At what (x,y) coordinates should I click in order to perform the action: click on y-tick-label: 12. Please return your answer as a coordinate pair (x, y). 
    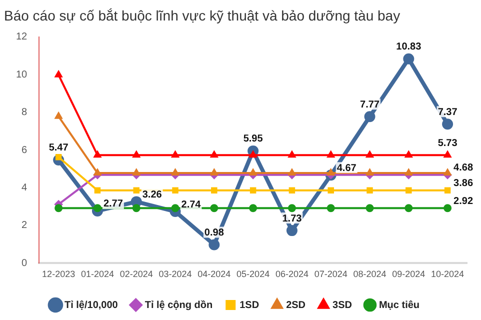
    Looking at the image, I should click on (22, 37).